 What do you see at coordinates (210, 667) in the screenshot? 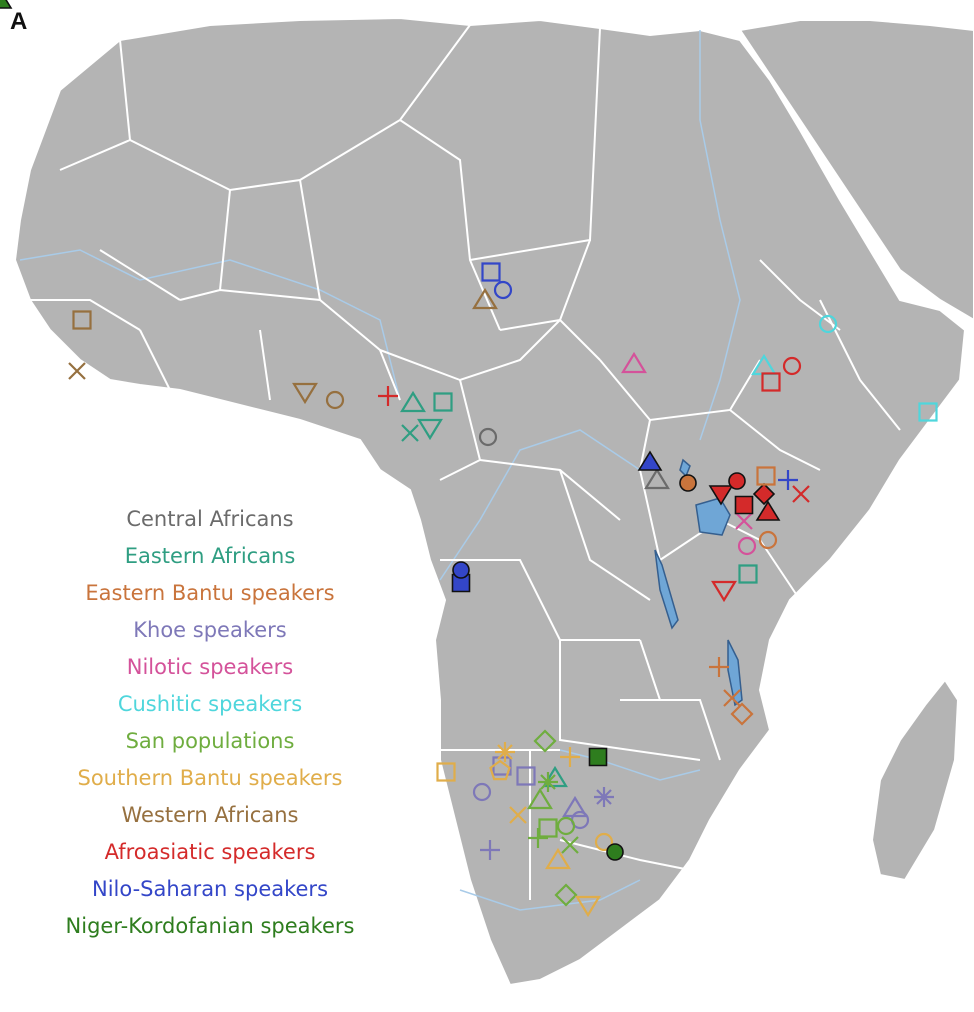
I see `legend-item-nilotic: Nilotic speakers` at bounding box center [210, 667].